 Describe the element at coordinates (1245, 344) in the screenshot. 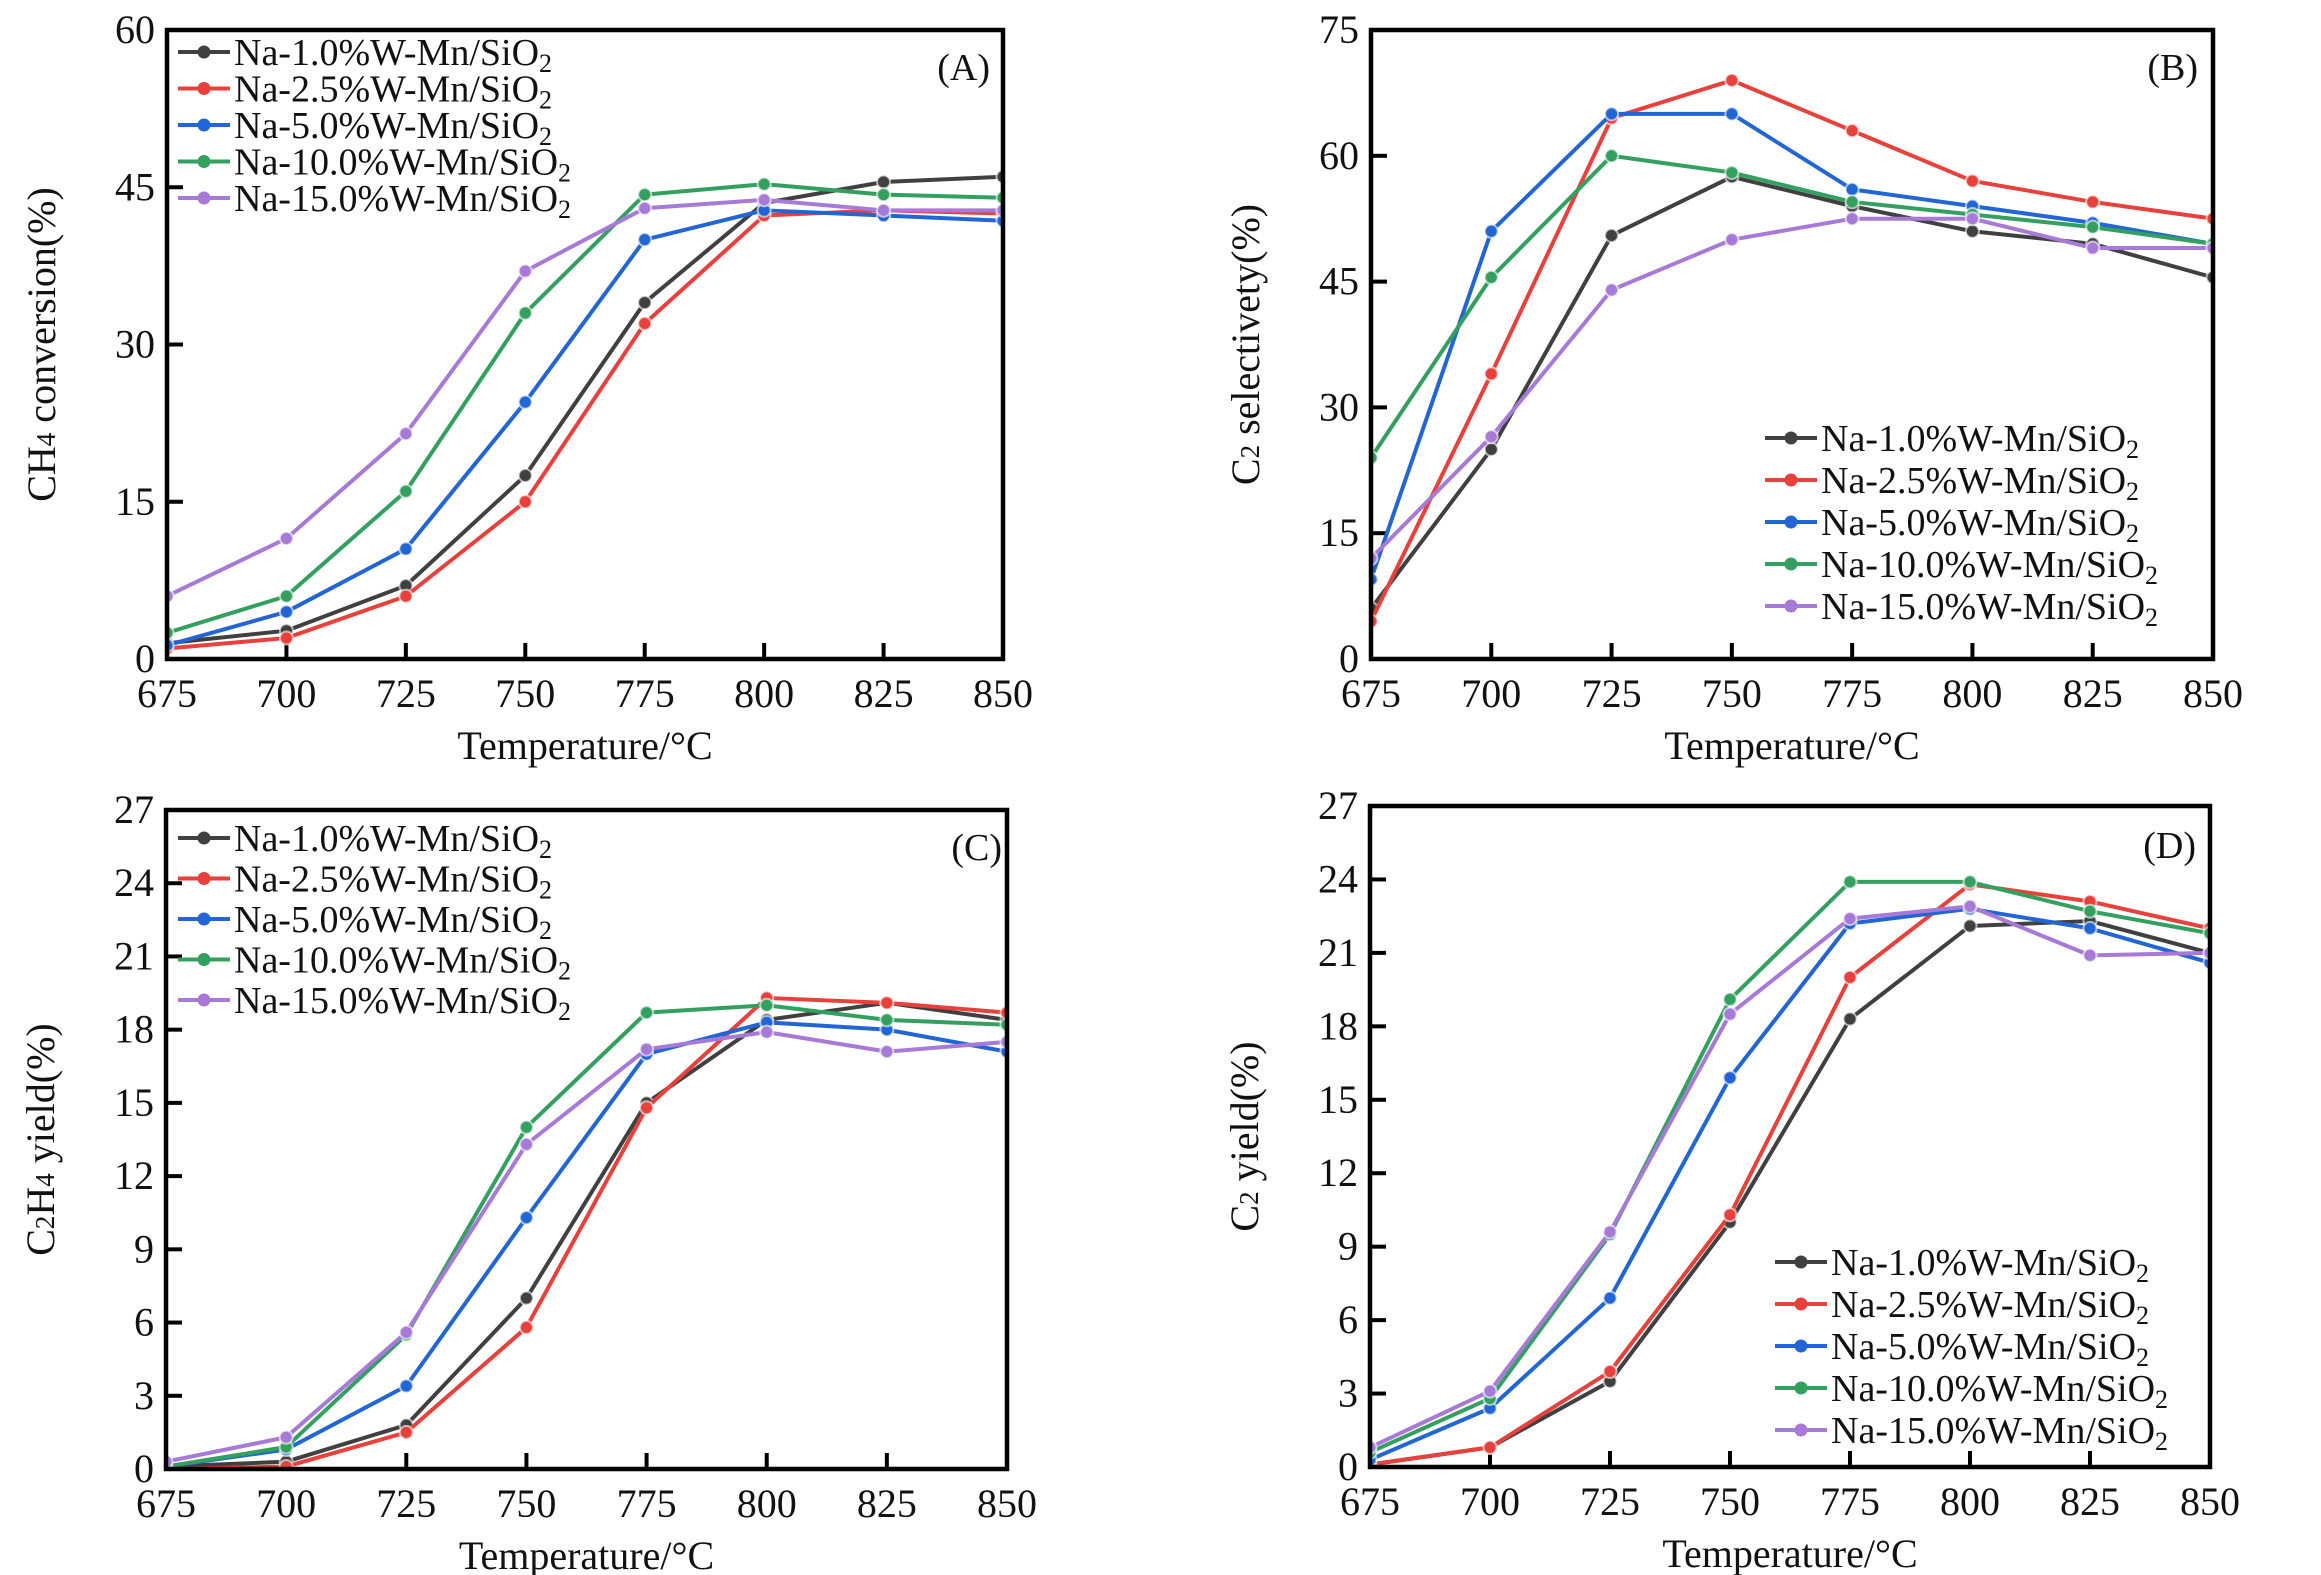

I see `y-axis-title: C2 selectivety(%)` at that location.